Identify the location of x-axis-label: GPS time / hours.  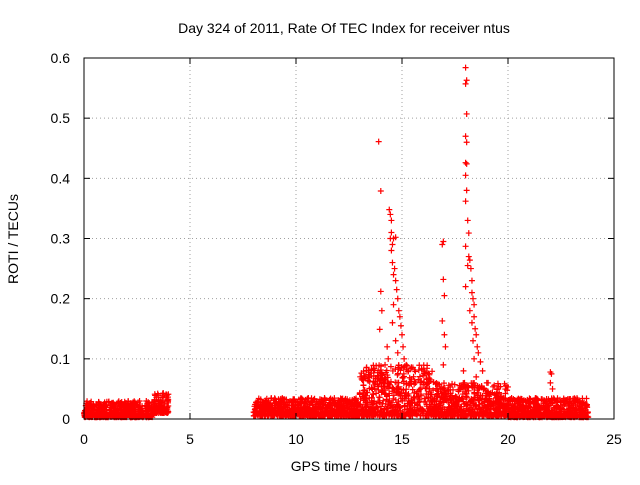
(344, 466).